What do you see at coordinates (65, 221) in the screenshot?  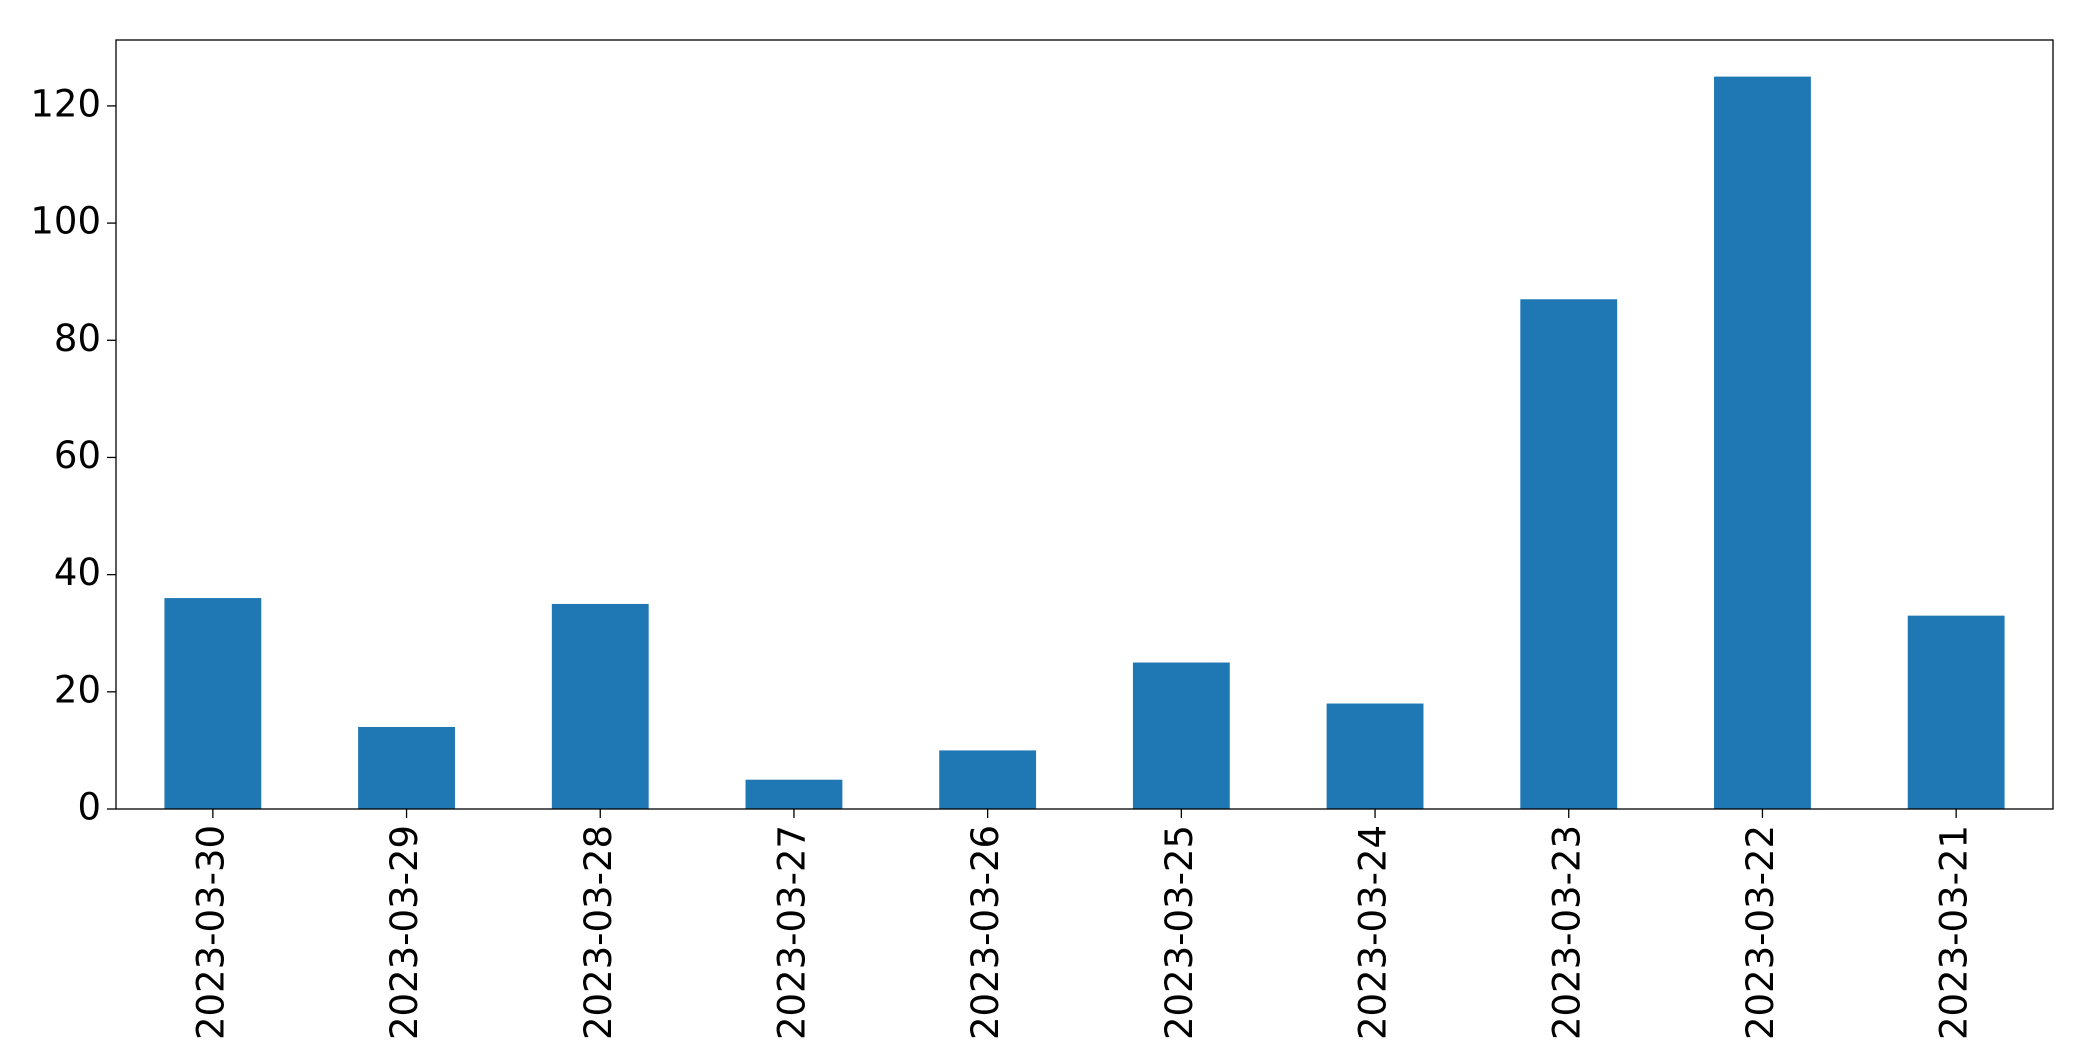 I see `y-tick-label: 100` at bounding box center [65, 221].